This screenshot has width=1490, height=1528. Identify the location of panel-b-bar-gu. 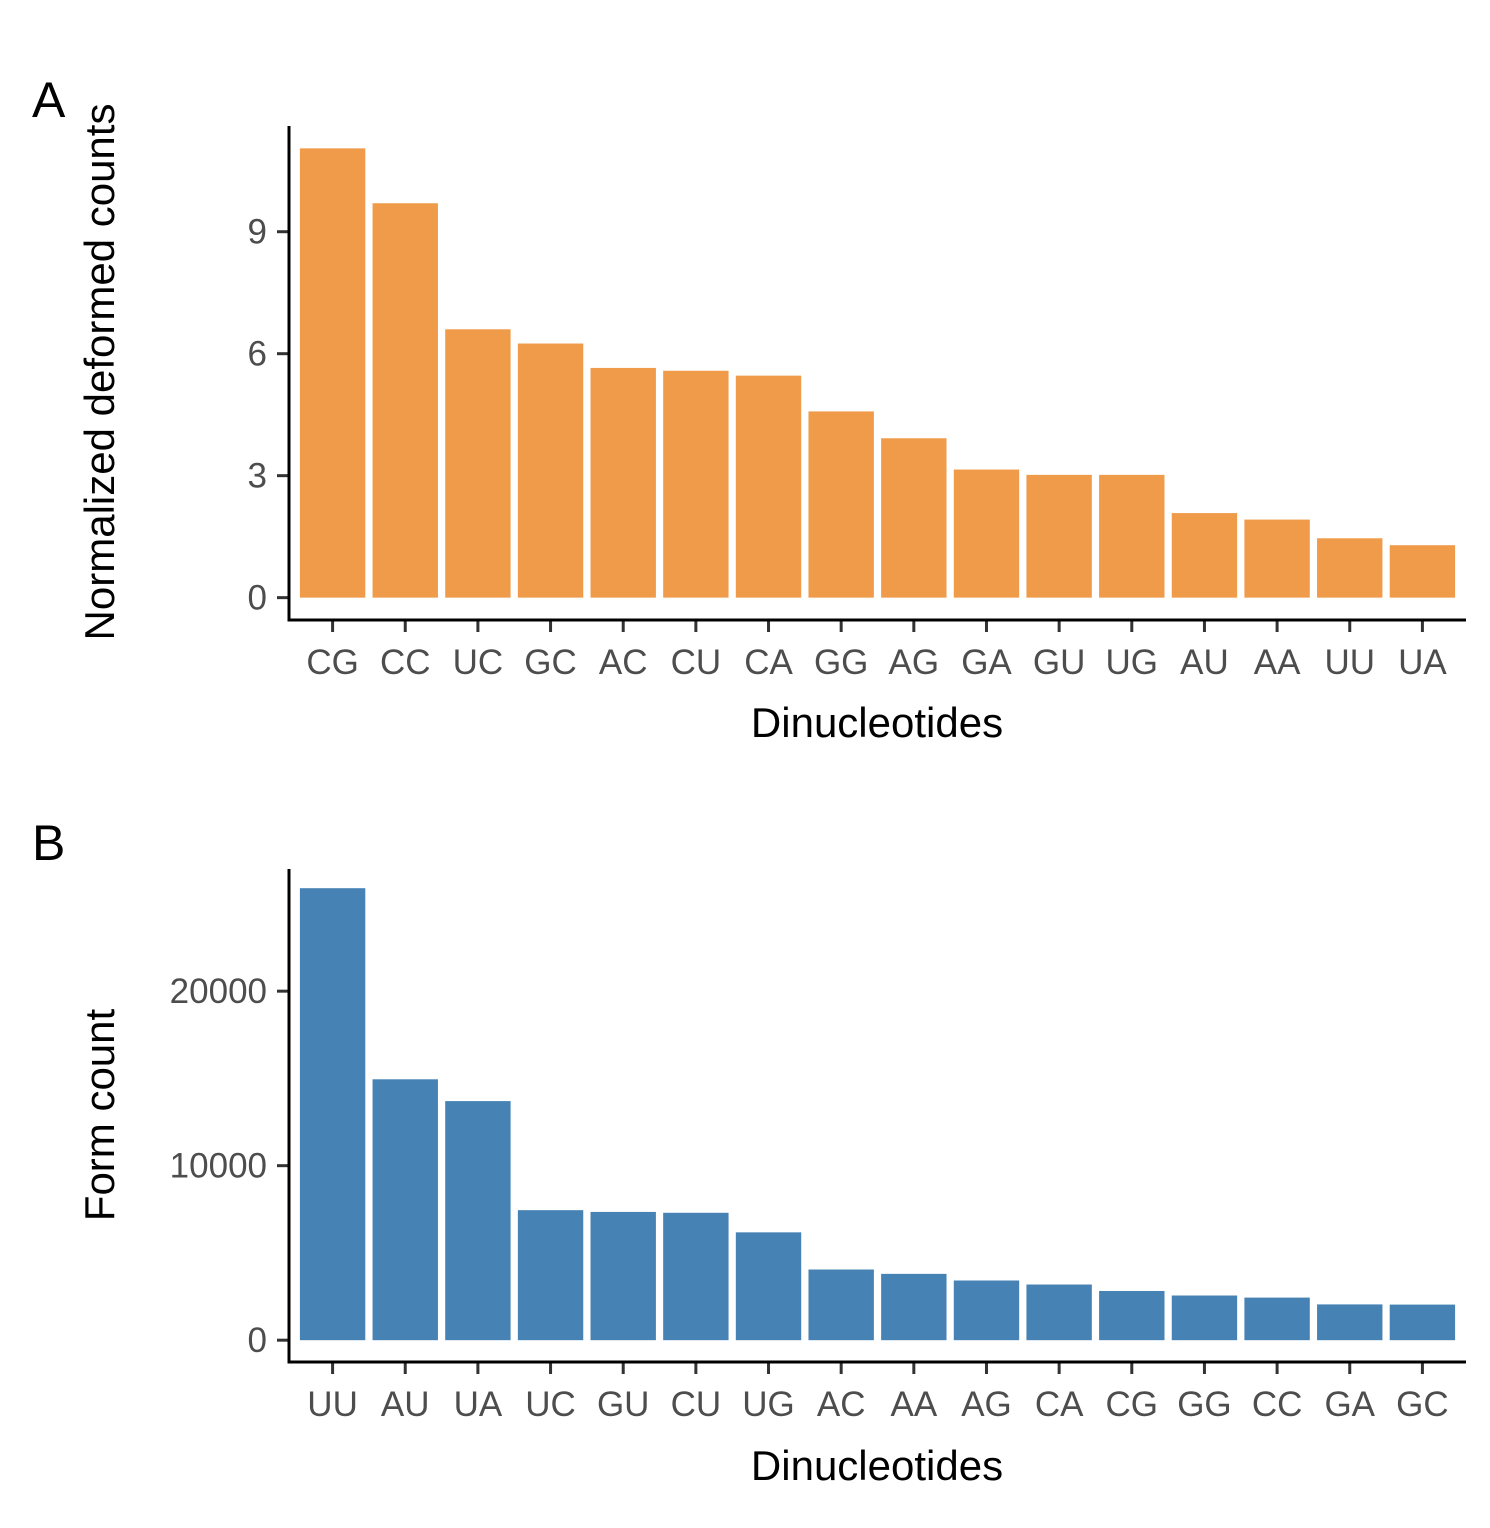
(623, 1276).